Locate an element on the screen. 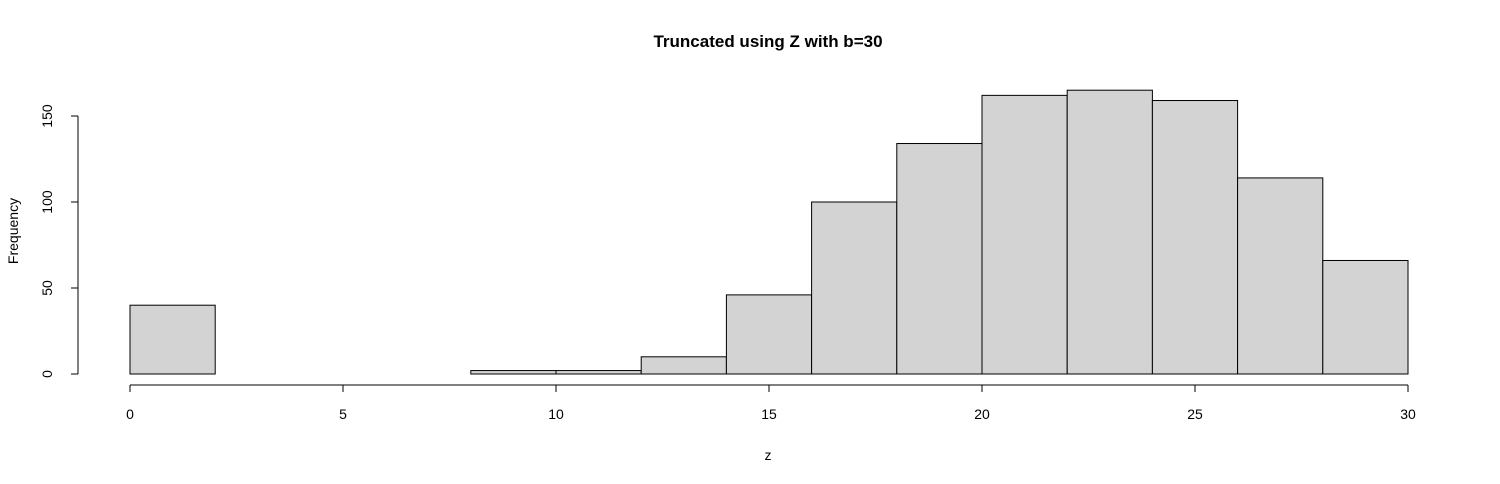 The image size is (1500, 484). x-tick-label: 15 is located at coordinates (769, 414).